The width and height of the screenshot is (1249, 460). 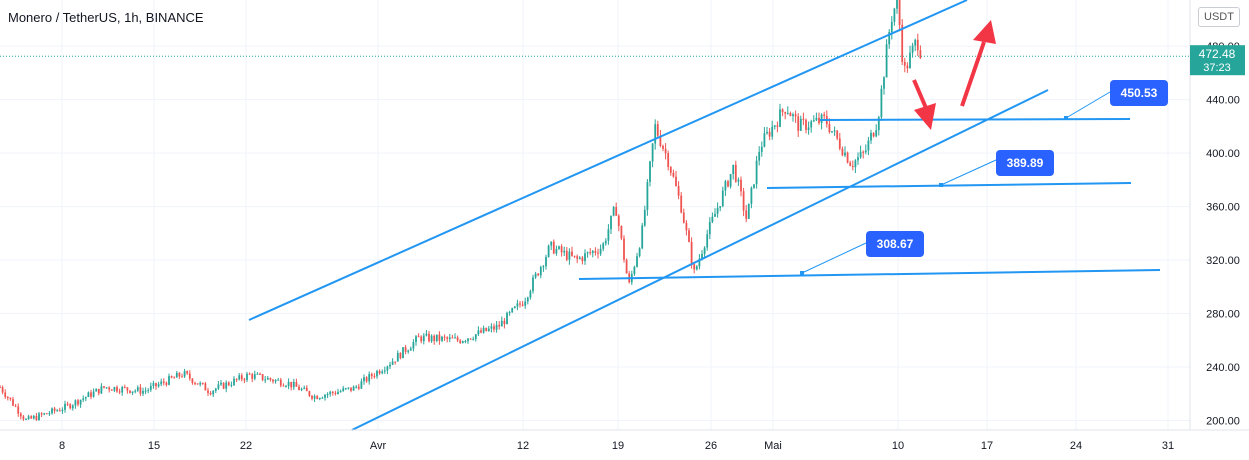 What do you see at coordinates (1223, 315) in the screenshot?
I see `price-tick-label: 280.00` at bounding box center [1223, 315].